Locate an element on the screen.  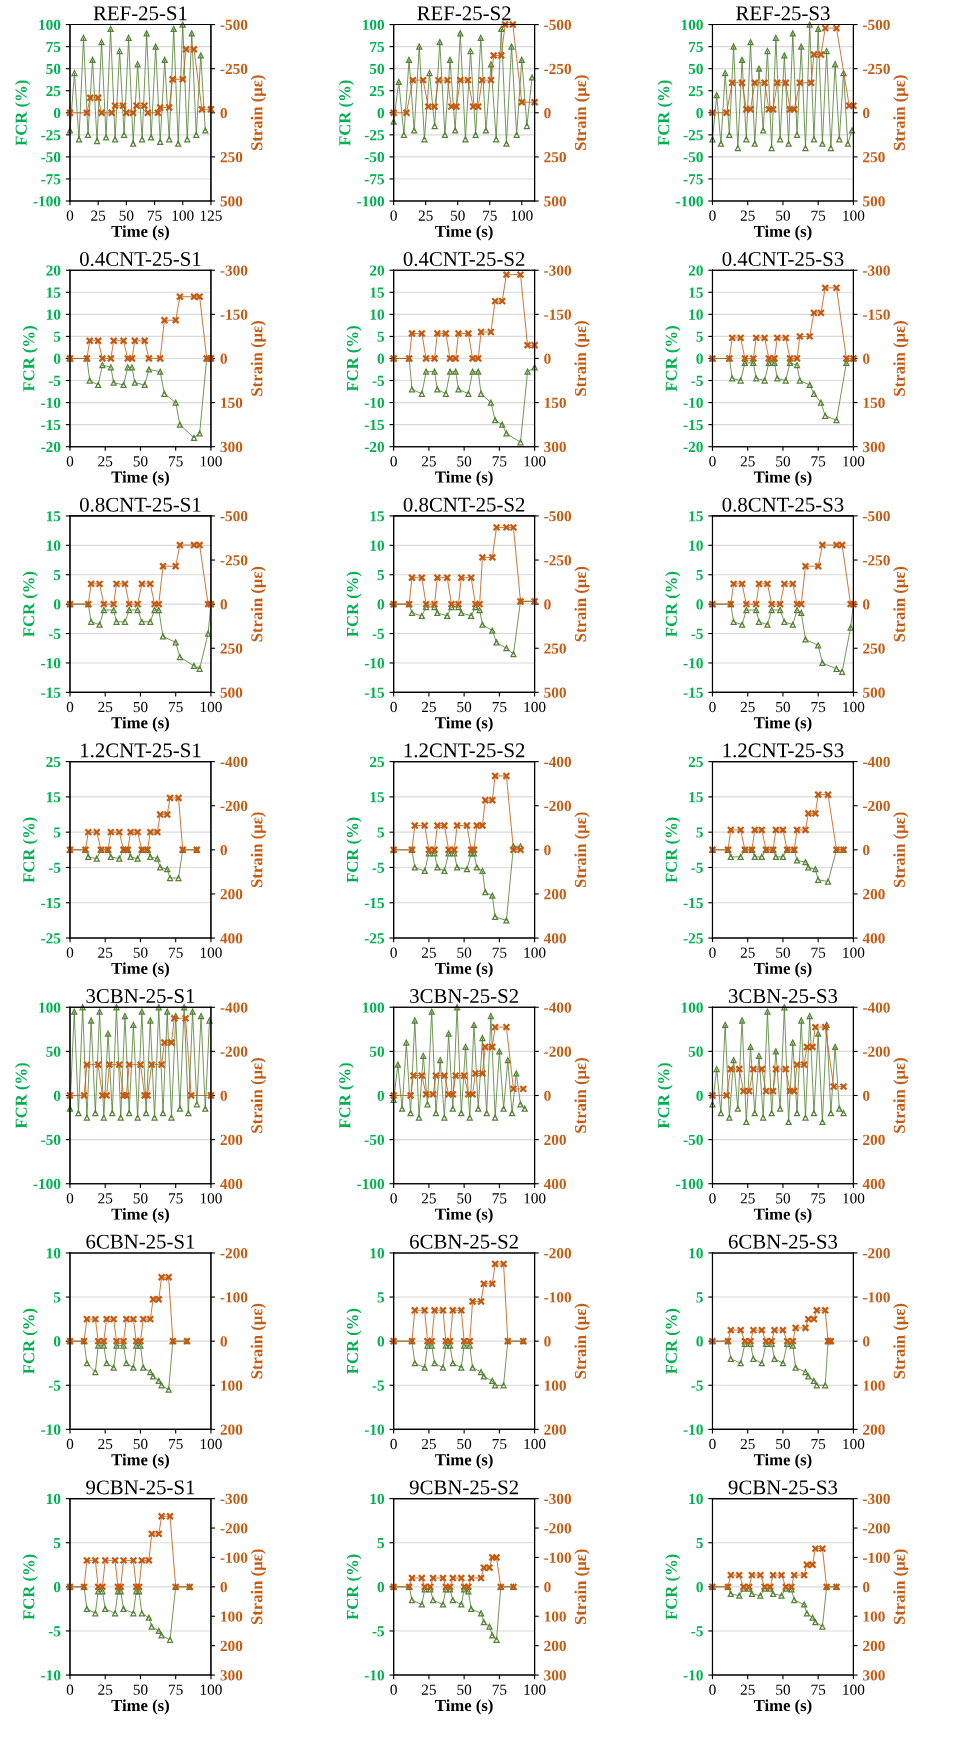
y2-tick-label: -500 is located at coordinates (558, 516).